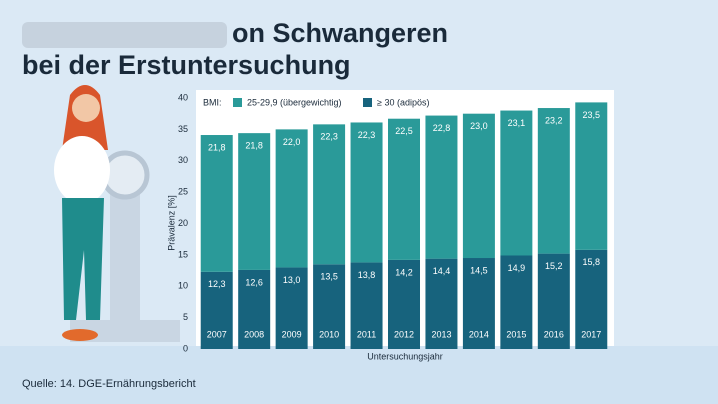 This screenshot has height=404, width=718. I want to click on footer-band, so click(359, 375).